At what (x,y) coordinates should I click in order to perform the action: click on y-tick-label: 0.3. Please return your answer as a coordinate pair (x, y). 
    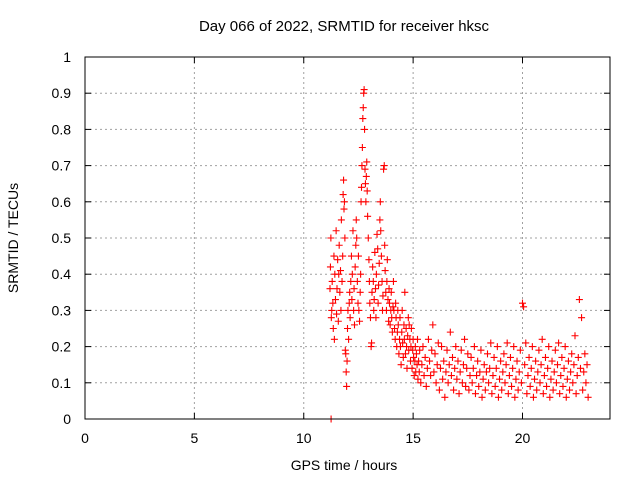
    Looking at the image, I should click on (62, 310).